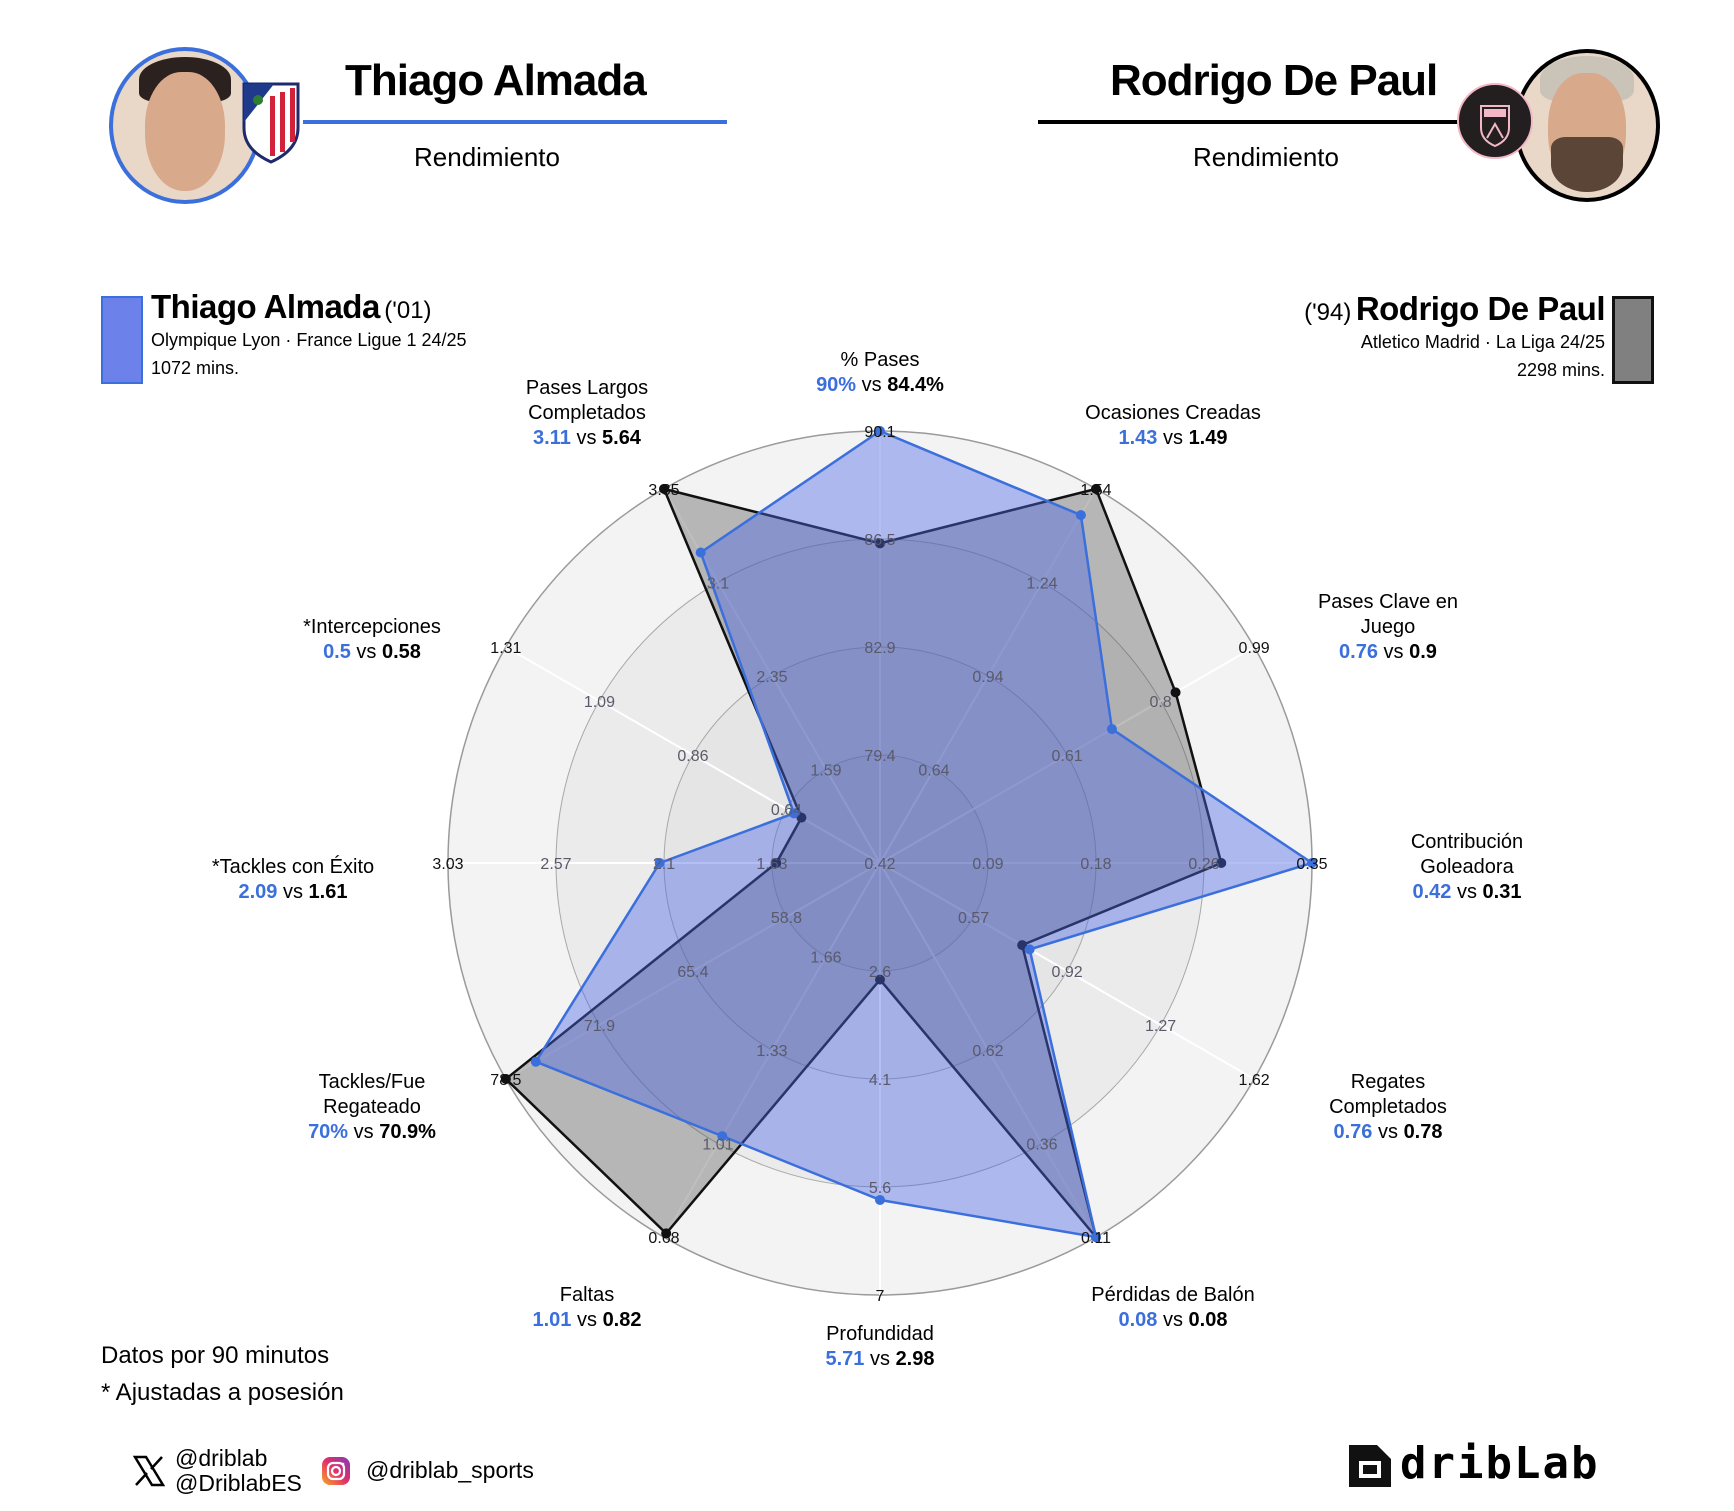 Image resolution: width=1734 pixels, height=1511 pixels. What do you see at coordinates (771, 677) in the screenshot?
I see `axis-tick-label: 2.35` at bounding box center [771, 677].